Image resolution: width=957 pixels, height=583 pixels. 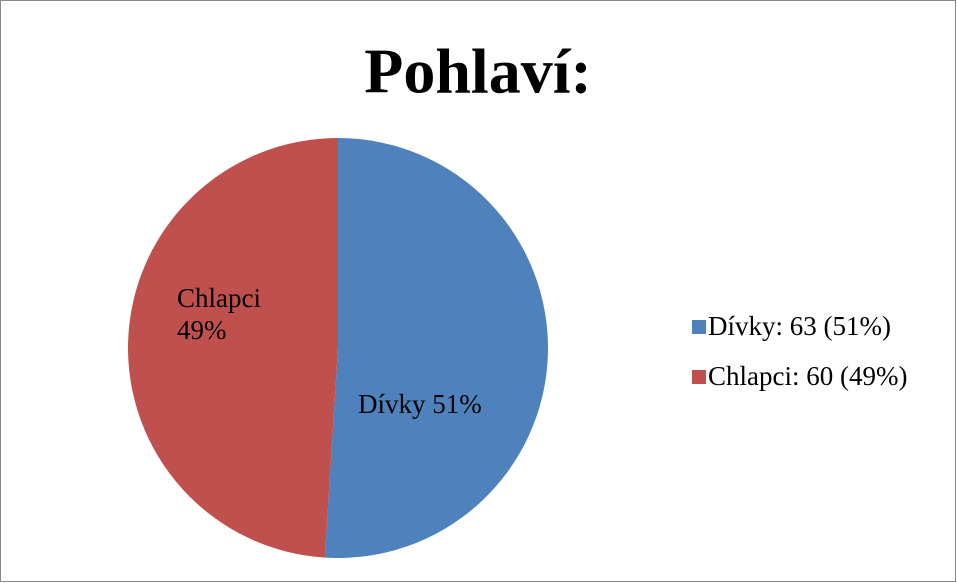 I want to click on data-label: Dívky 51%, so click(x=420, y=404).